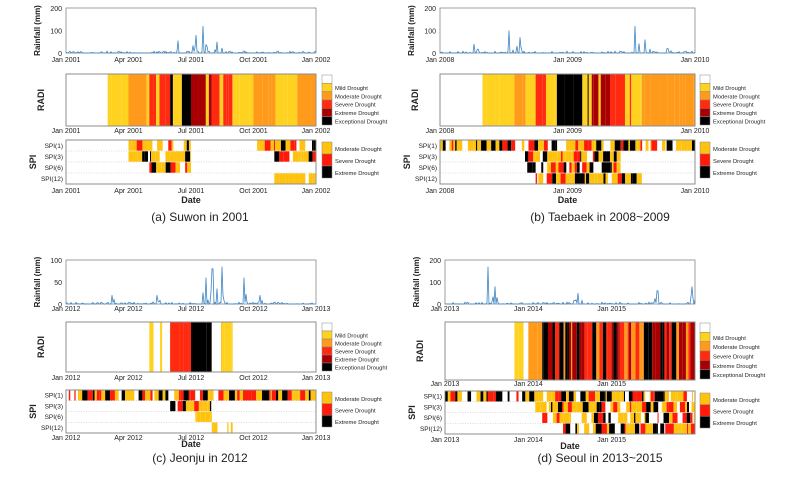 Image resolution: width=800 pixels, height=485 pixels. What do you see at coordinates (191, 191) in the screenshot?
I see `spi-xtick-label: Jul 2001` at bounding box center [191, 191].